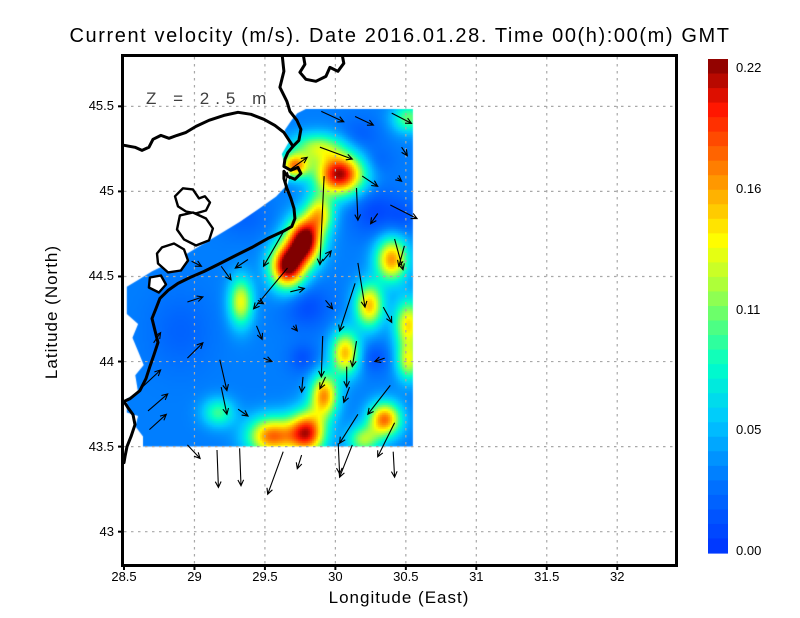 This screenshot has width=800, height=618. I want to click on colorbar-tick-label: 0.00, so click(749, 550).